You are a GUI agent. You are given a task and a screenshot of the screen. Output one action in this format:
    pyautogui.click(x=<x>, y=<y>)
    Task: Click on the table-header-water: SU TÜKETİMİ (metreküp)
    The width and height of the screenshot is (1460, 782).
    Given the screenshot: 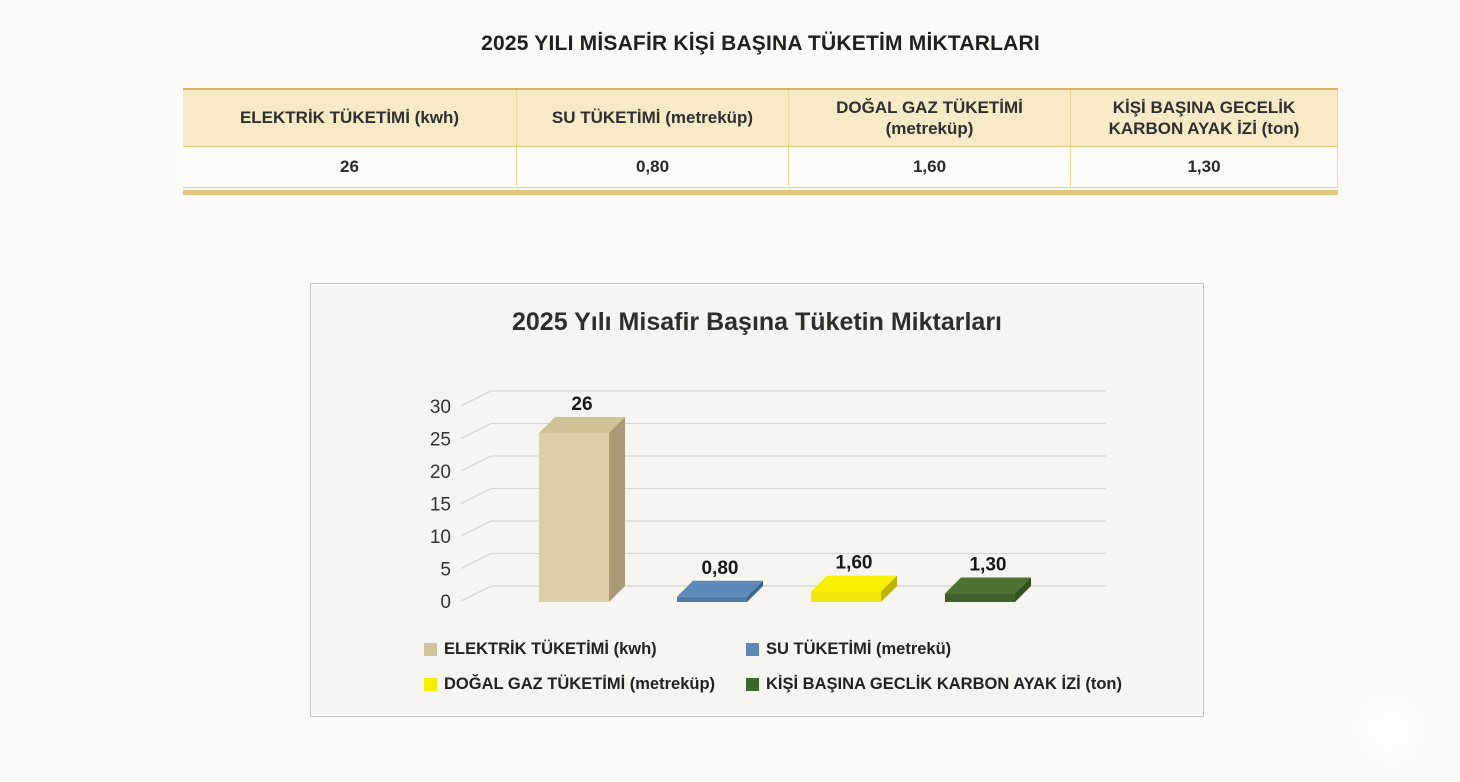 What is the action you would take?
    pyautogui.click(x=653, y=118)
    